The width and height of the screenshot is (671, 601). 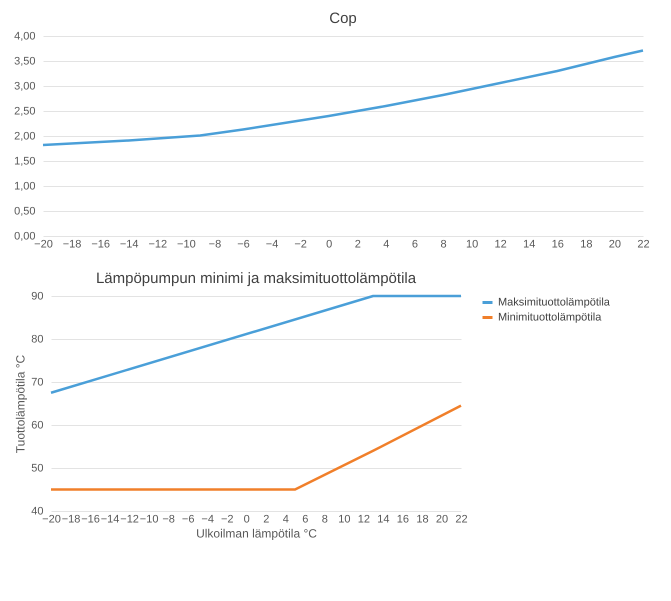 What do you see at coordinates (25, 186) in the screenshot?
I see `y-tick-label: 1,00` at bounding box center [25, 186].